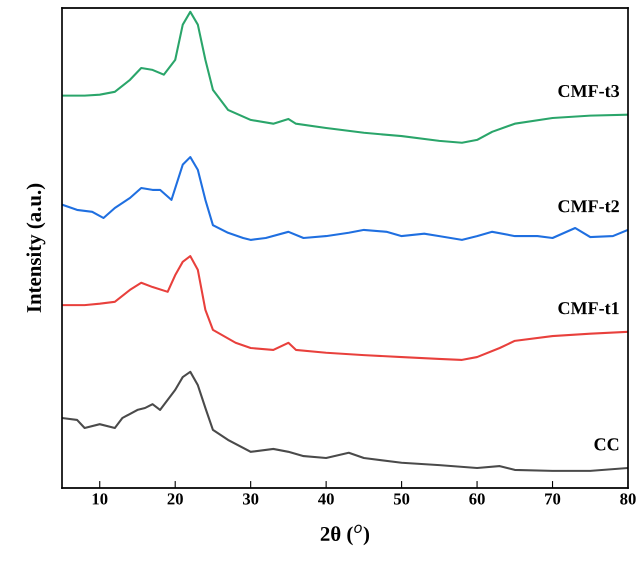 This screenshot has height=573, width=639. Describe the element at coordinates (588, 206) in the screenshot. I see `series-label: CMF-t2` at that location.